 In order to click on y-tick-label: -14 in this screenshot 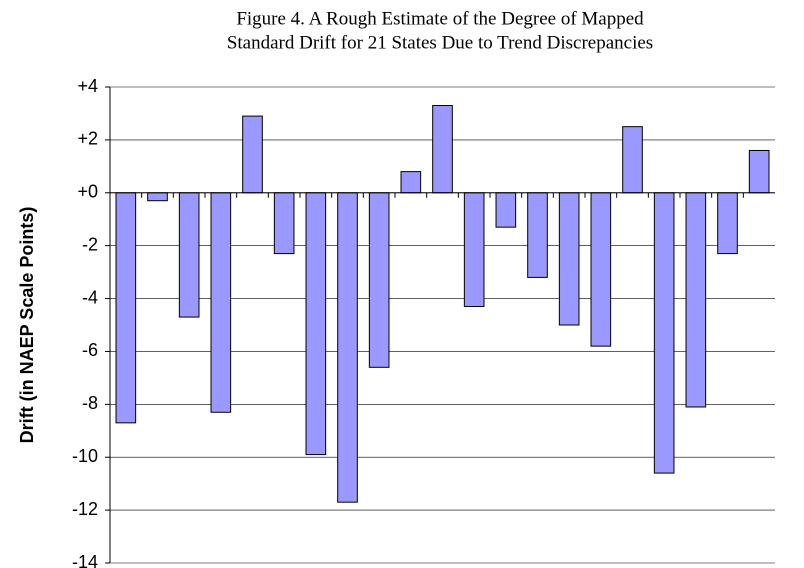, I will do `click(85, 560)`.